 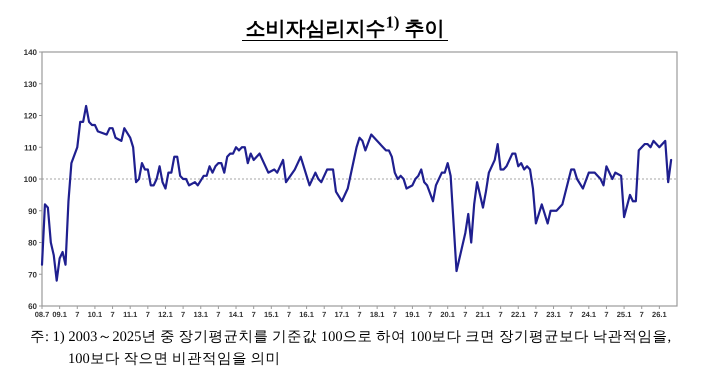 What do you see at coordinates (31, 116) in the screenshot?
I see `y-tick-label: 120` at bounding box center [31, 116].